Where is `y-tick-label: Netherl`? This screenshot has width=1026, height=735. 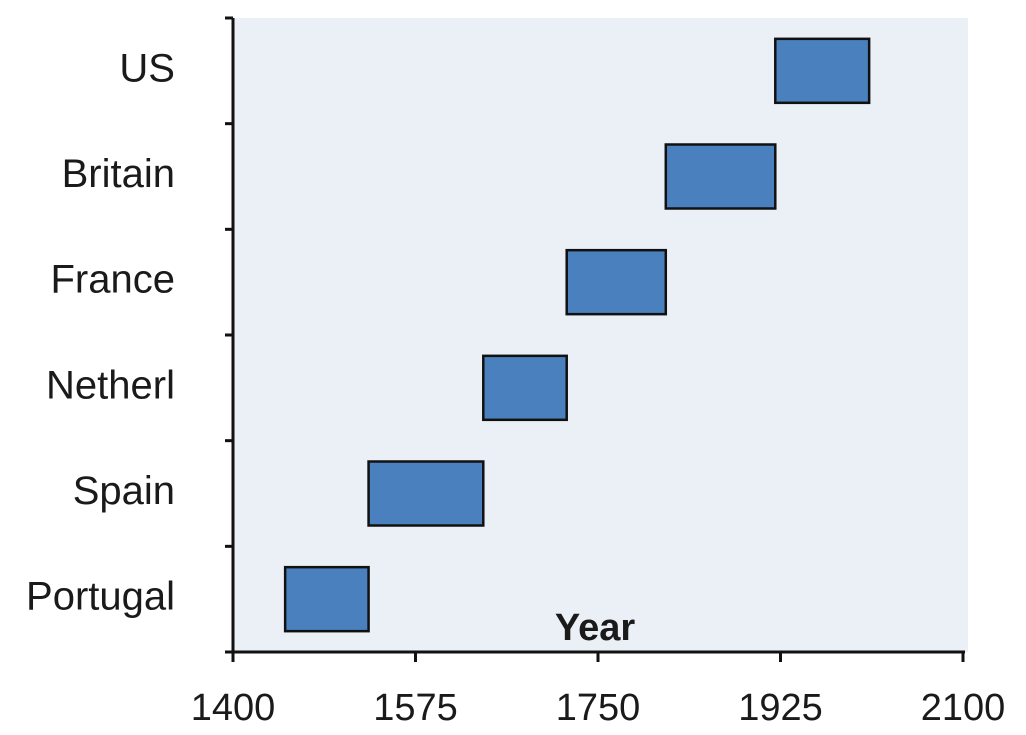
y-tick-label: Netherl is located at coordinates (110, 385).